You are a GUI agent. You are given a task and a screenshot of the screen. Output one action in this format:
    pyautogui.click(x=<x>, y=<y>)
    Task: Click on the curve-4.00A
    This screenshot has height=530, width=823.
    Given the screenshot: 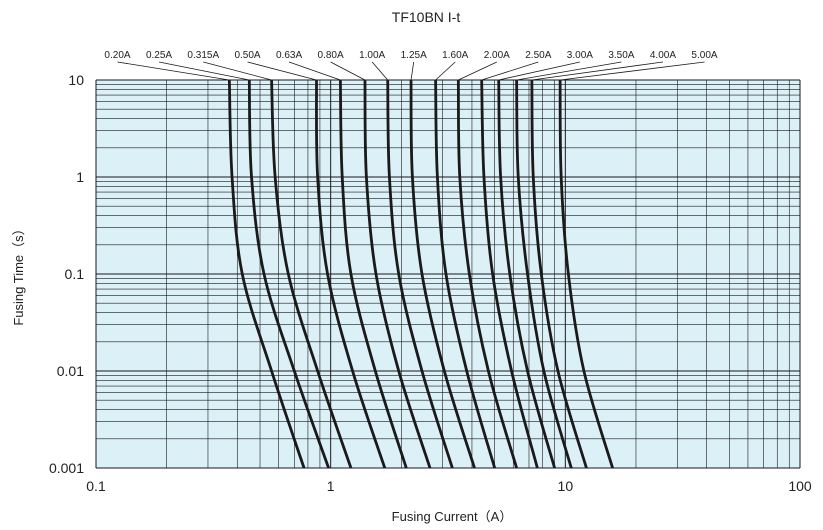 What is the action you would take?
    pyautogui.click(x=559, y=274)
    